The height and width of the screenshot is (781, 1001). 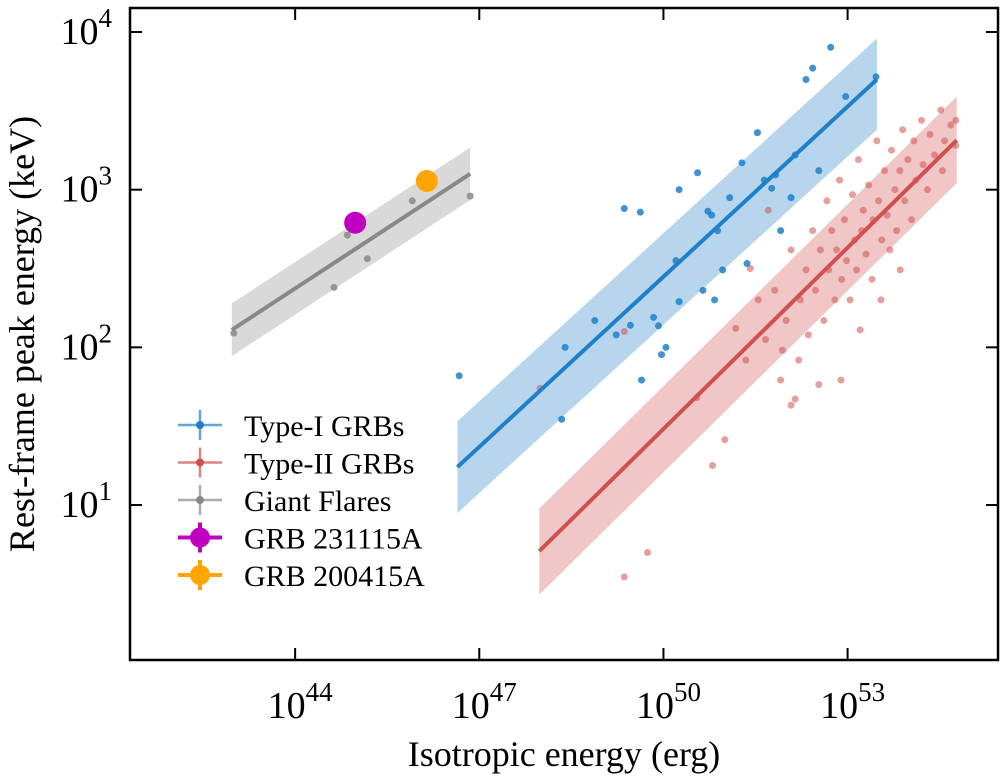 I want to click on x-tick-label-exp: 47, so click(x=503, y=692).